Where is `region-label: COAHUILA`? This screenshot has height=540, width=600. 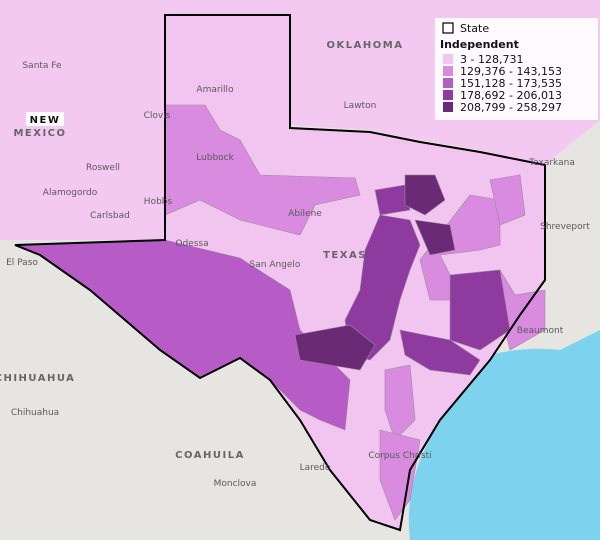
region-label: COAHUILA is located at coordinates (210, 455).